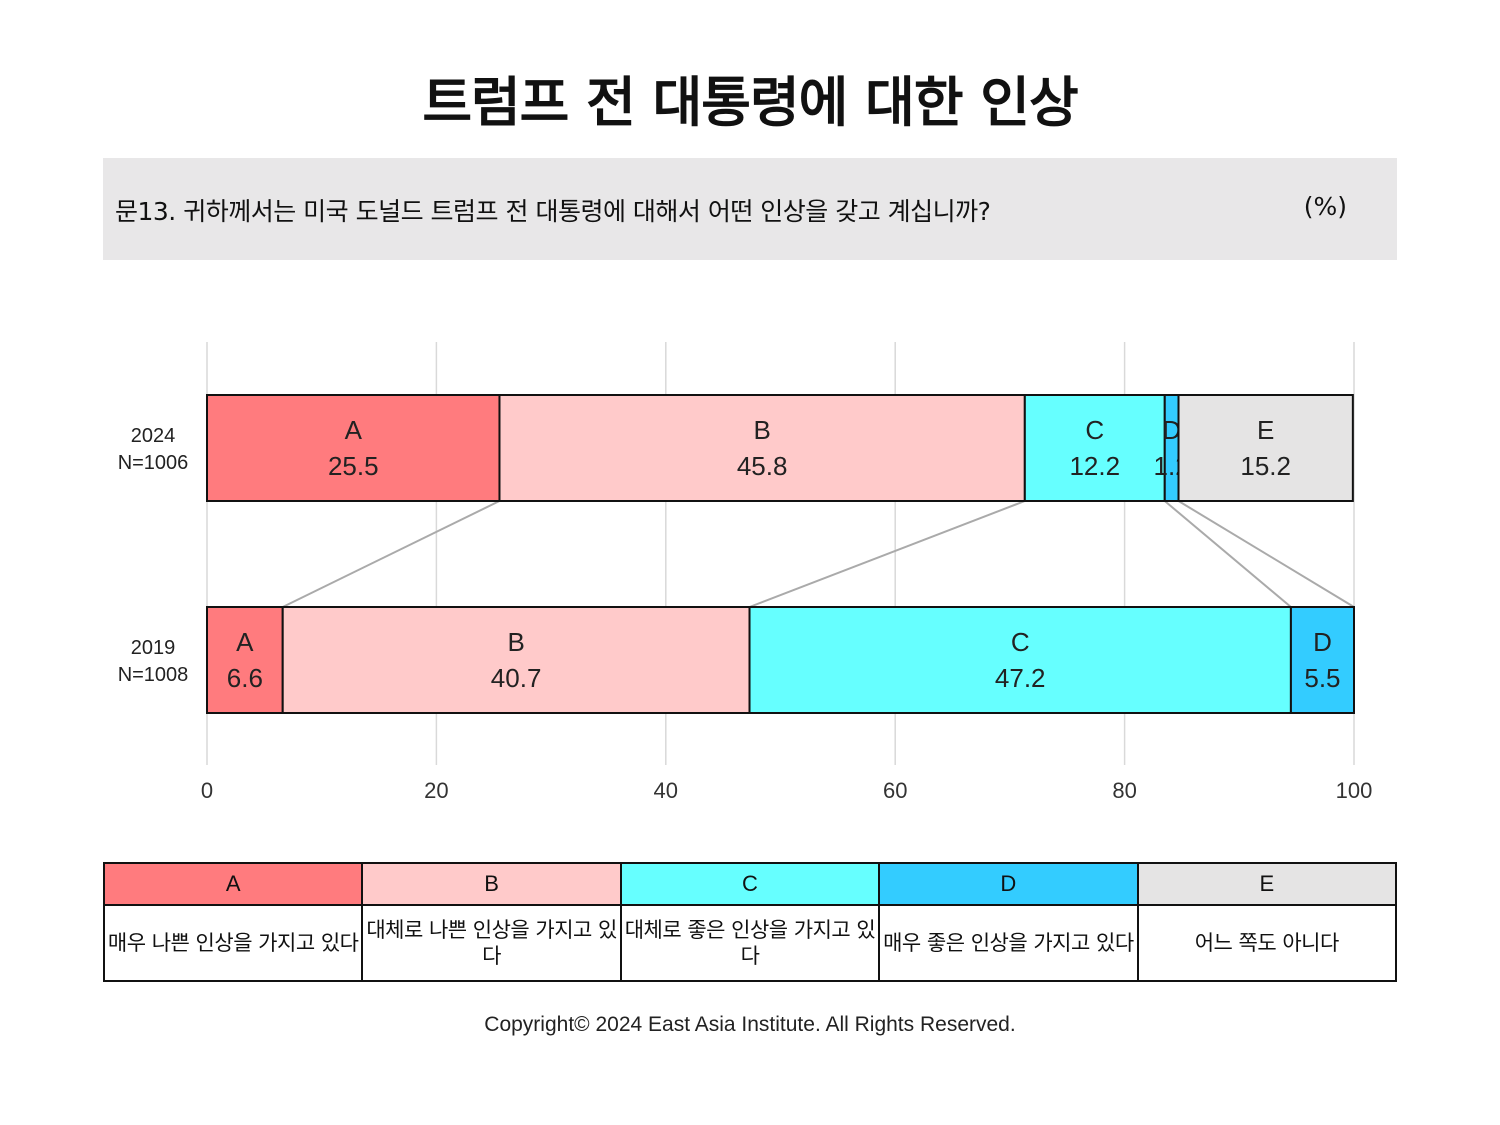 The image size is (1500, 1125). What do you see at coordinates (1322, 642) in the screenshot?
I see `bar-key-2019-D: D` at bounding box center [1322, 642].